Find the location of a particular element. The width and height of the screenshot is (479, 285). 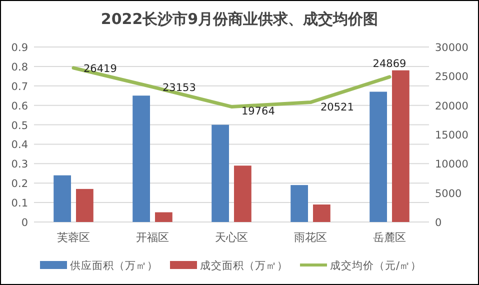

chart-title: 2022长沙市9月份商业供求、成交均价图 is located at coordinates (239, 19).